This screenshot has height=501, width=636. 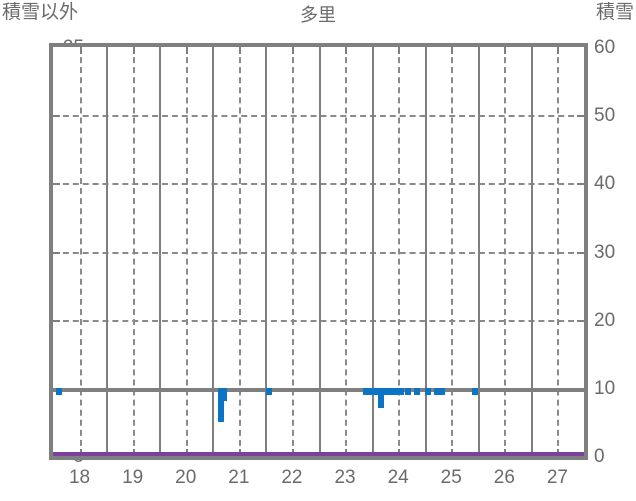 What do you see at coordinates (345, 477) in the screenshot?
I see `x-axis-tick-label: 23` at bounding box center [345, 477].